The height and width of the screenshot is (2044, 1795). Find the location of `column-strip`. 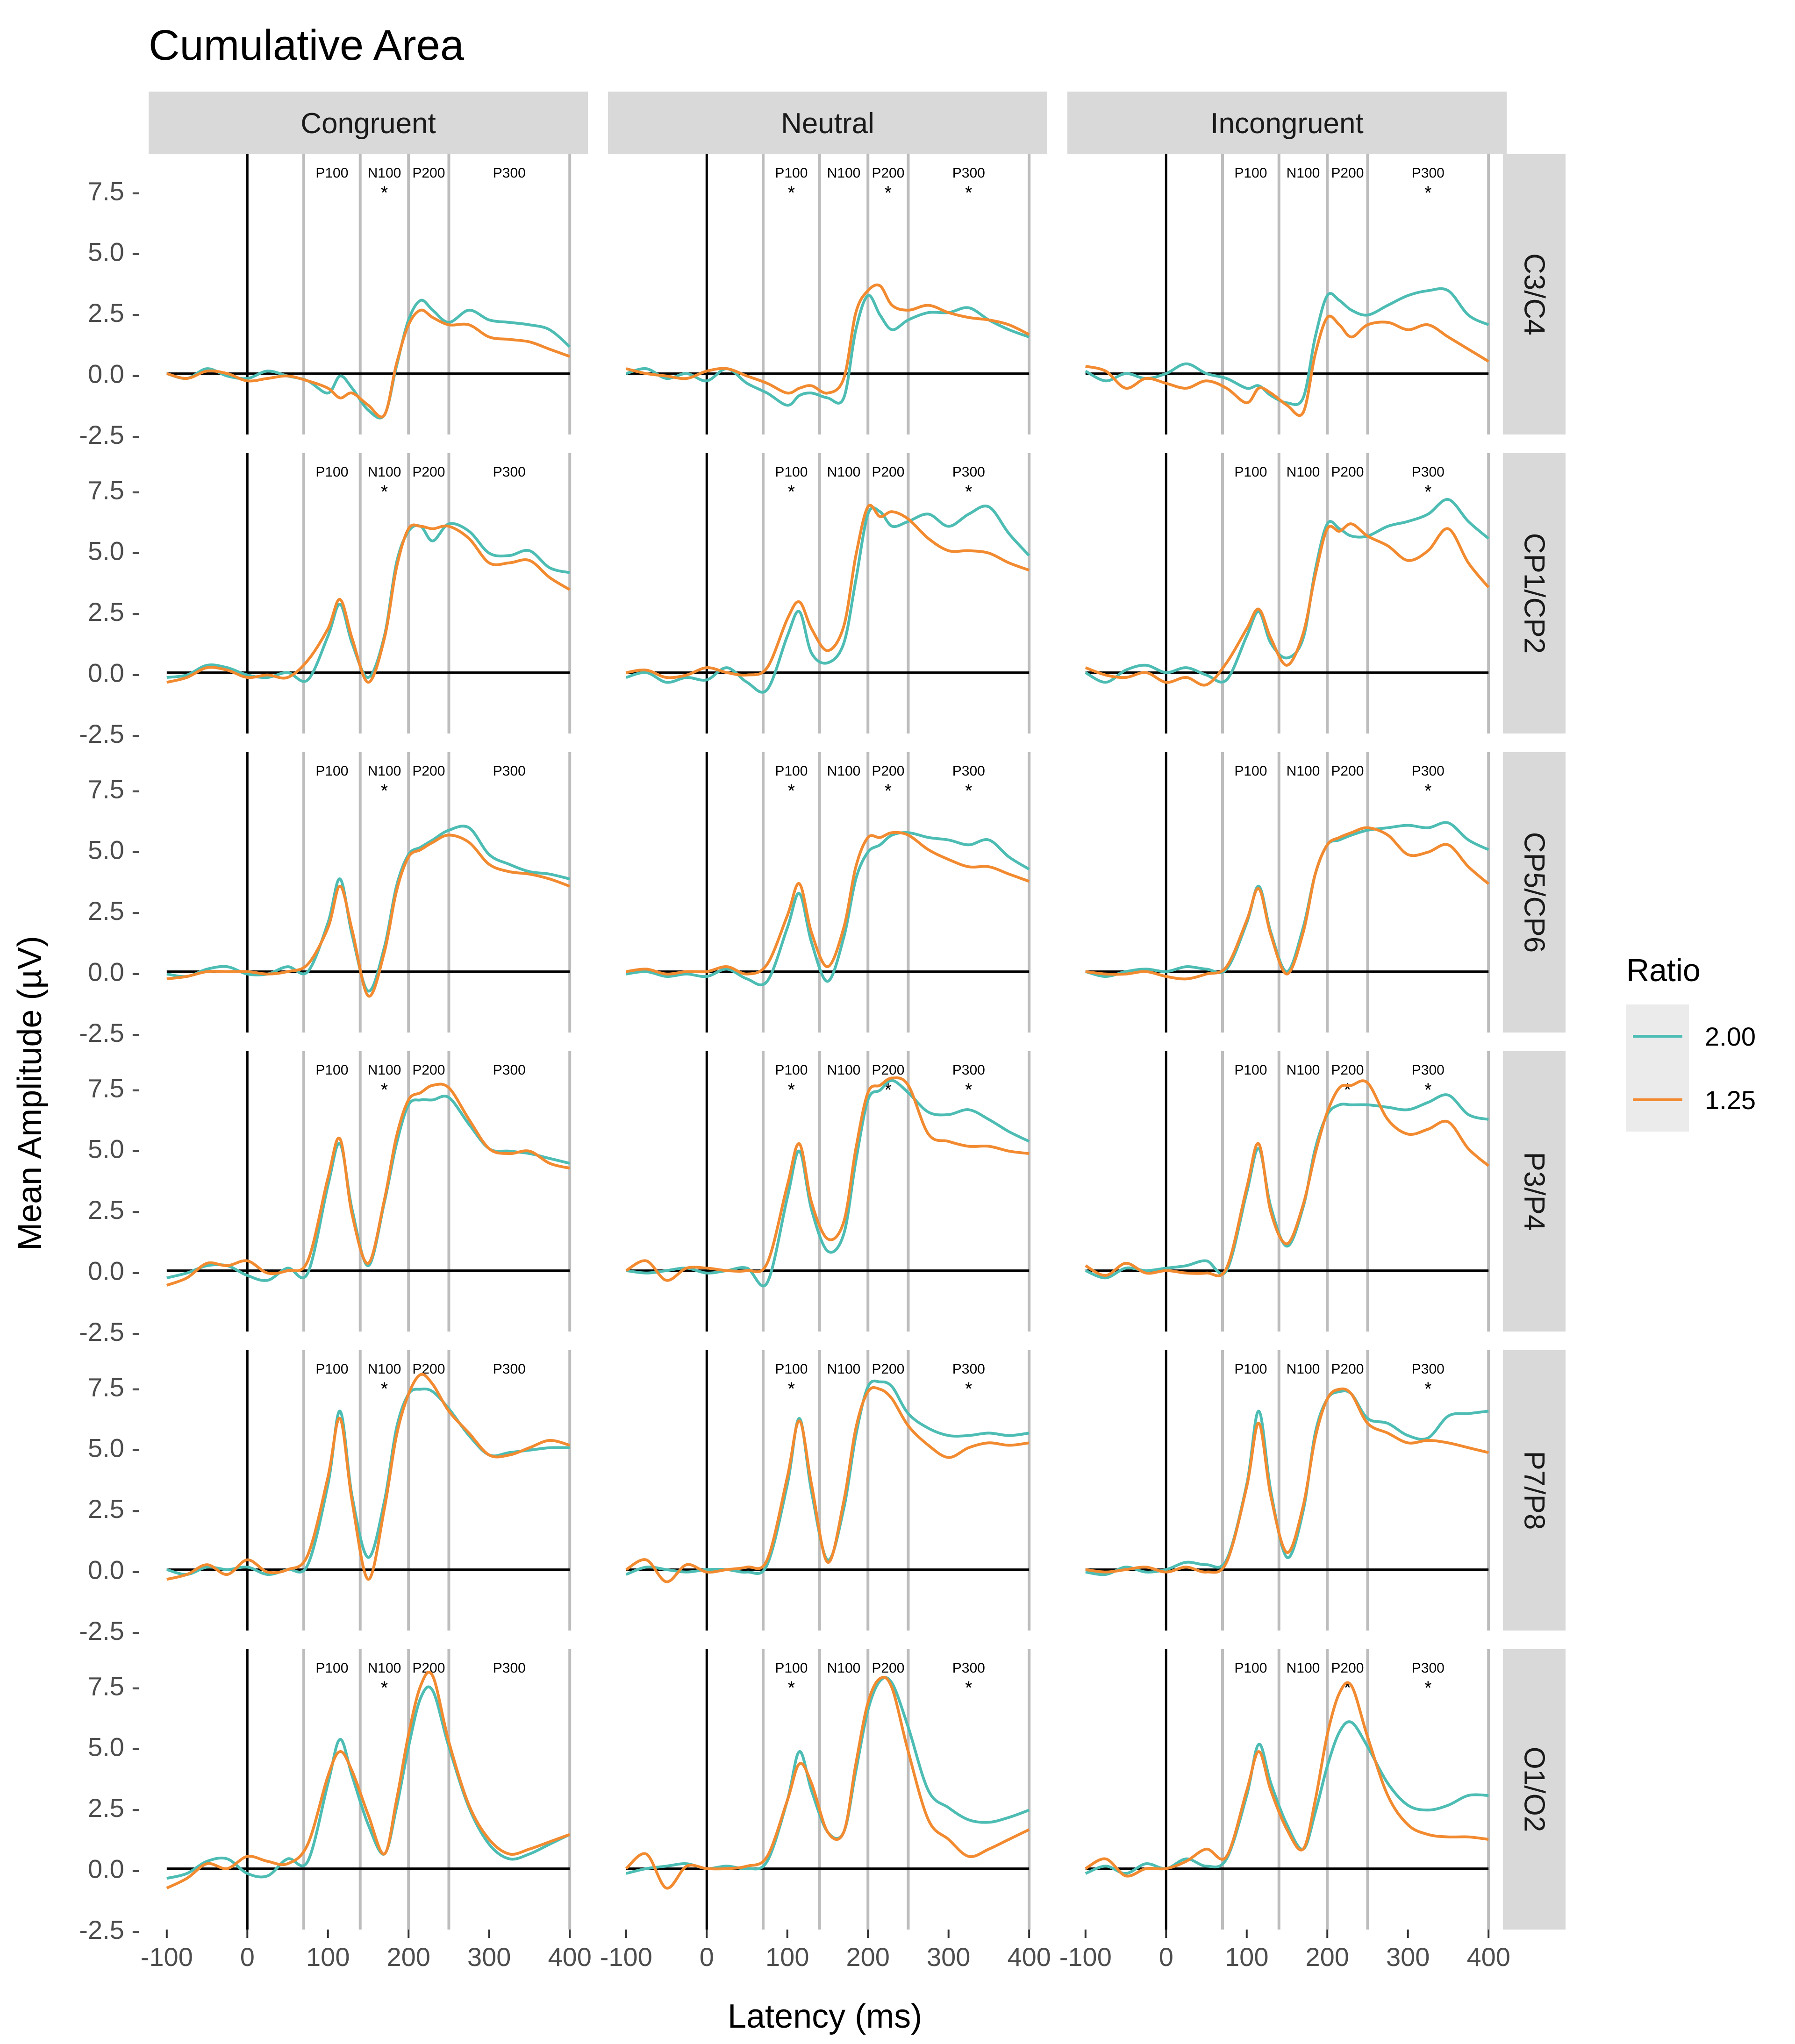

column-strip is located at coordinates (1287, 123).